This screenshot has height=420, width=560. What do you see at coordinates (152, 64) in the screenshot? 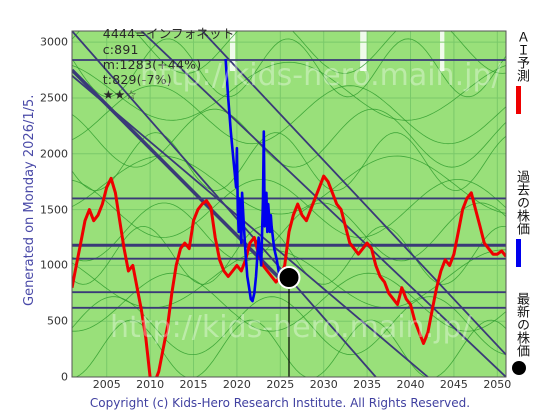
I see `max-price: m:1283(+44%)` at bounding box center [152, 64].